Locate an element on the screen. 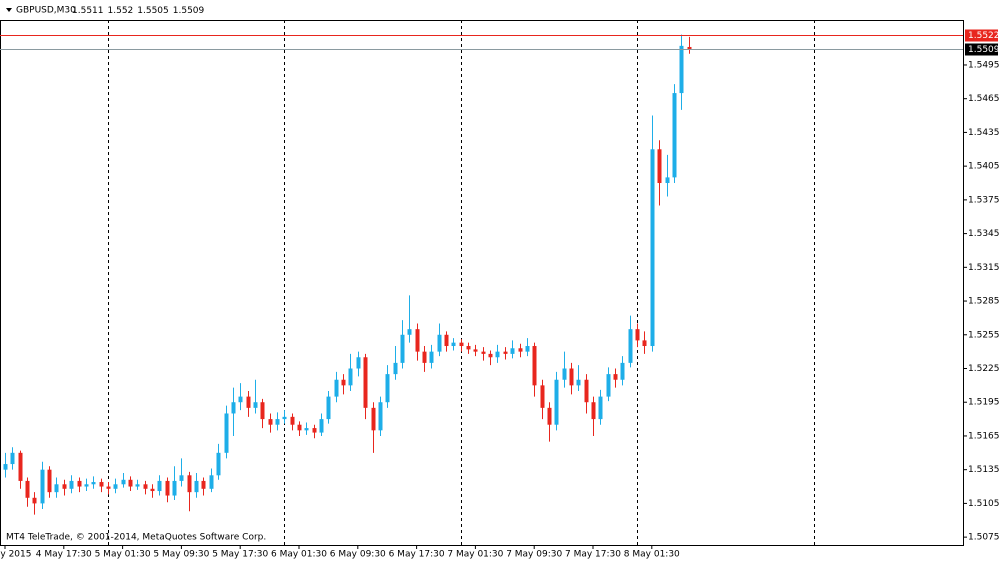  menu-arrow is located at coordinates (9, 10).